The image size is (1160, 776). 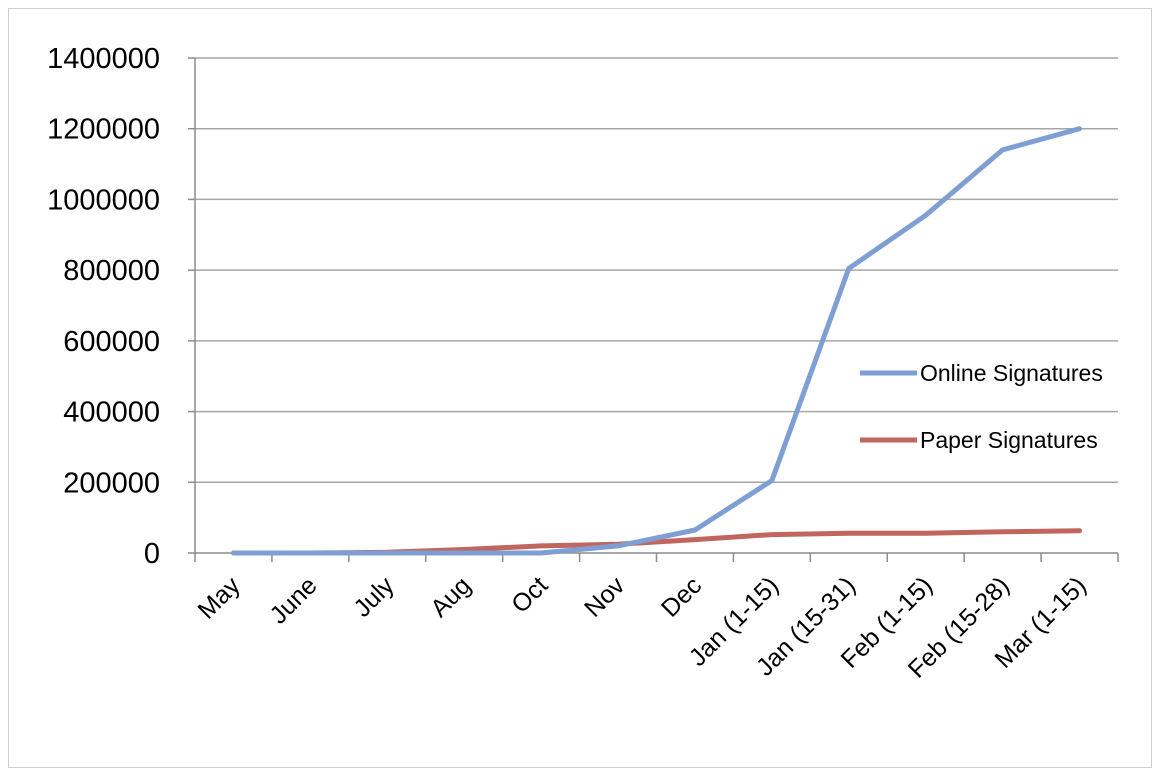 I want to click on legend-item-online: Online Signatures, so click(x=981, y=373).